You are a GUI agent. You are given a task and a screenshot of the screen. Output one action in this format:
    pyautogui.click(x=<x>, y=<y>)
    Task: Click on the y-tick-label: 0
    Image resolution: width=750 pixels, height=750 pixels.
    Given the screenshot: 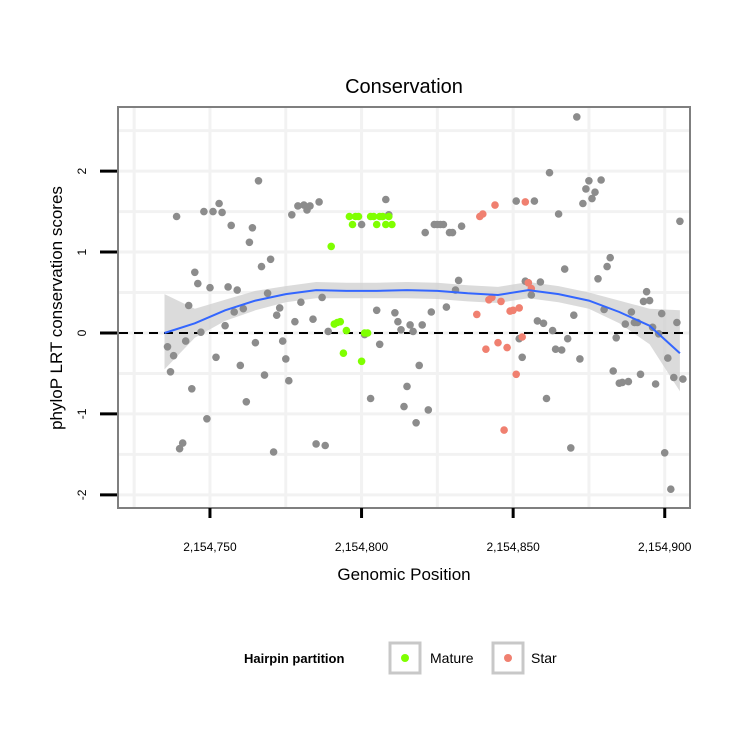 What is the action you would take?
    pyautogui.click(x=82, y=332)
    